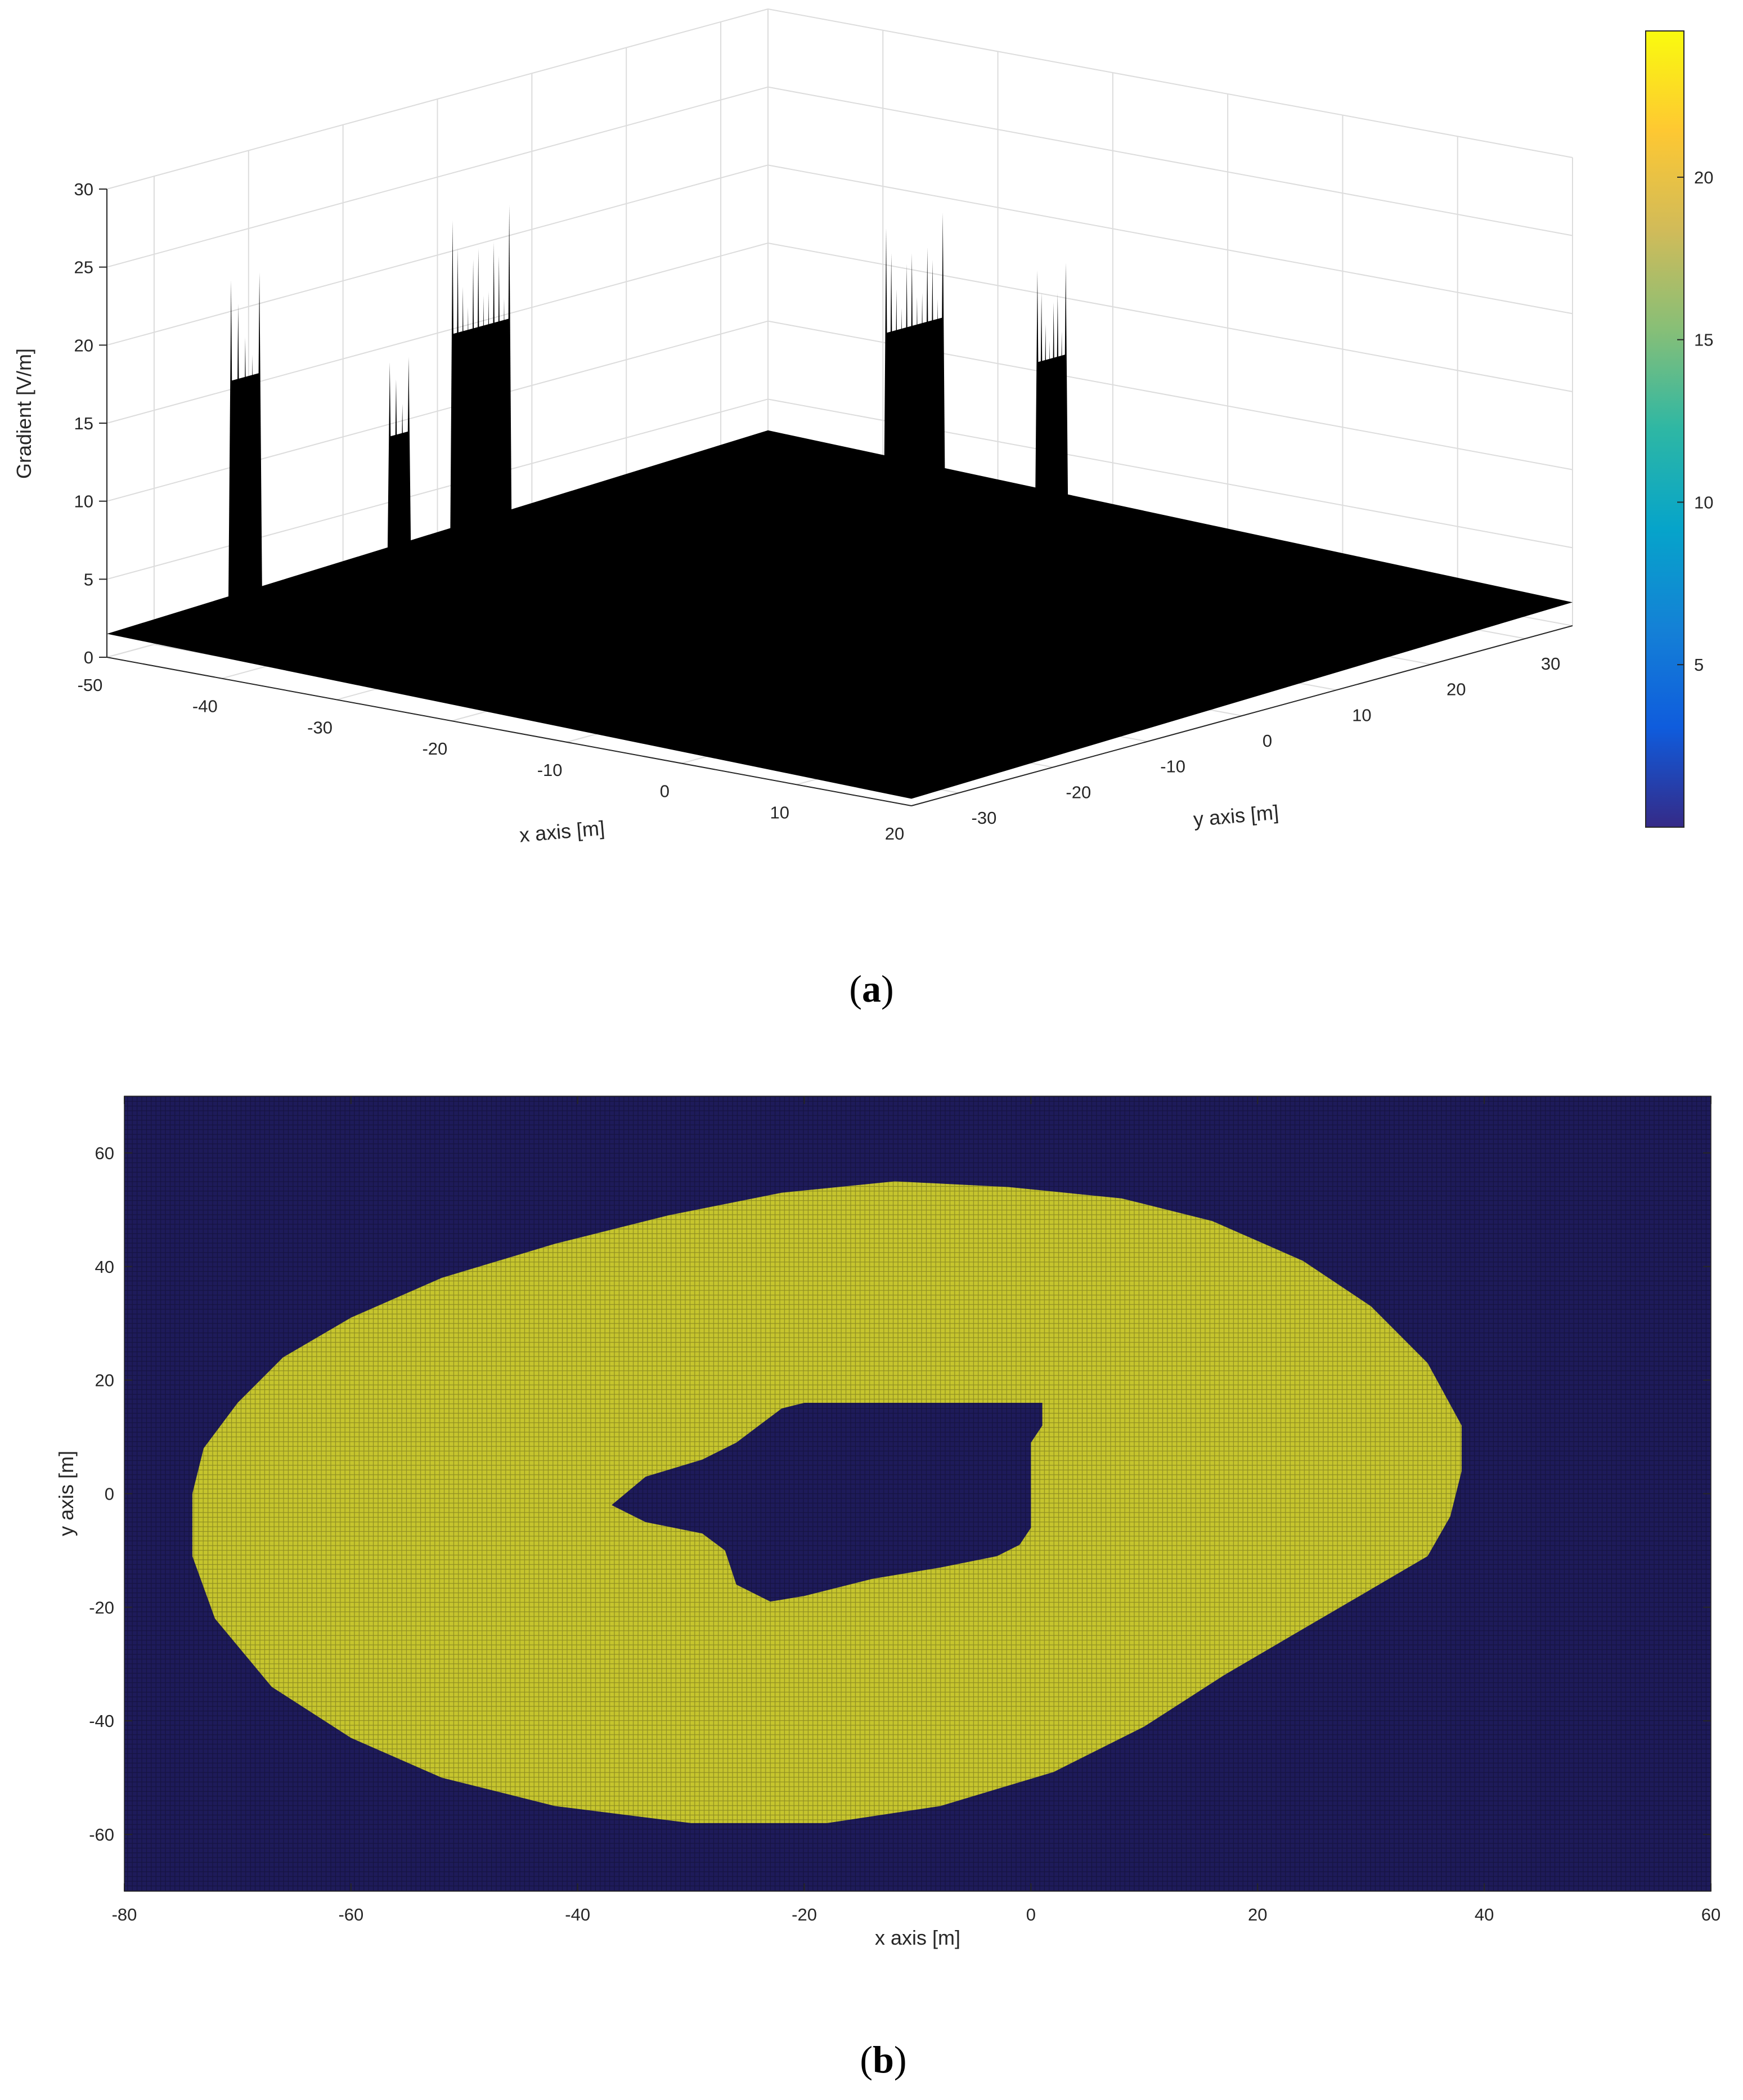 The width and height of the screenshot is (1743, 2100). What do you see at coordinates (66, 1494) in the screenshot?
I see `map-y-axis-label: y axis [m]` at bounding box center [66, 1494].